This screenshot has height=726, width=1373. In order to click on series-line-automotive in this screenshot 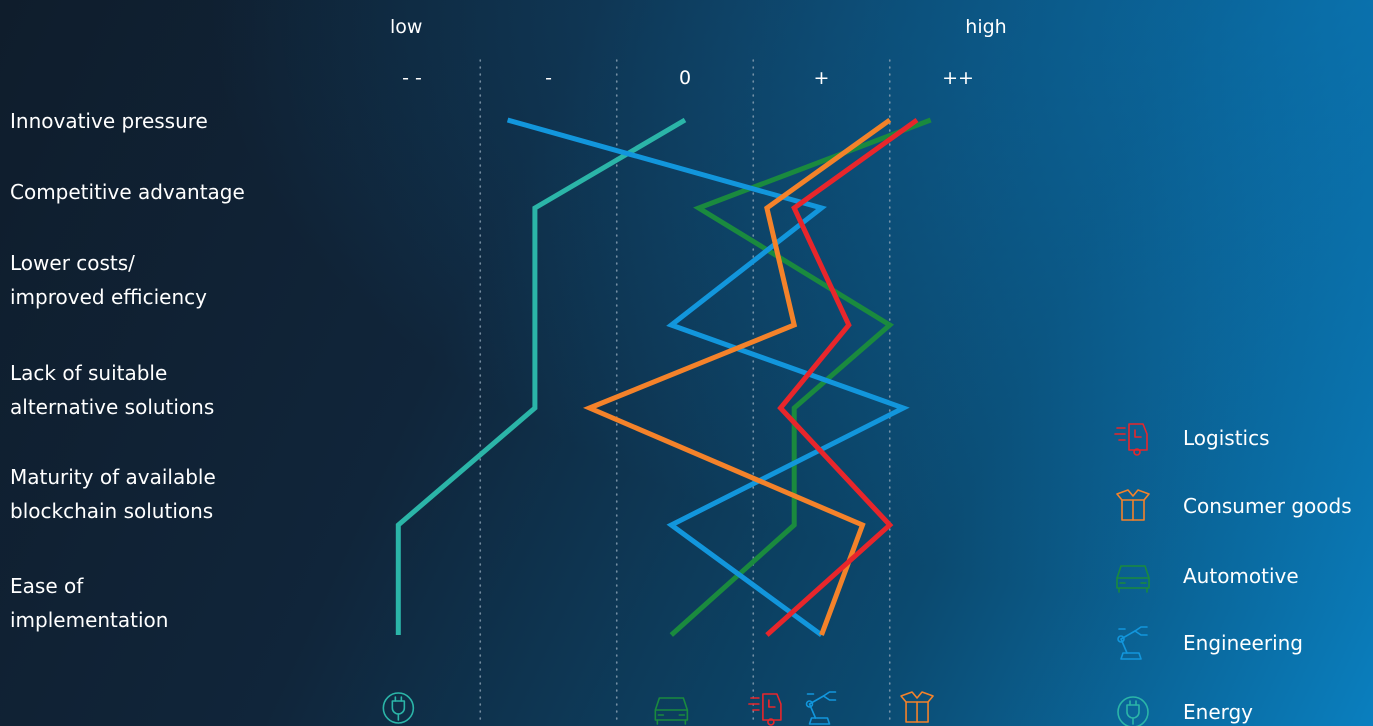, I will do `click(800, 377)`.